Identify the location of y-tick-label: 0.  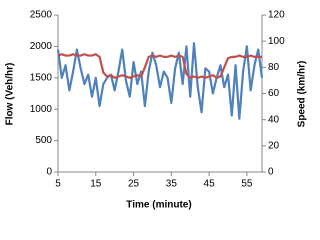
(49, 172).